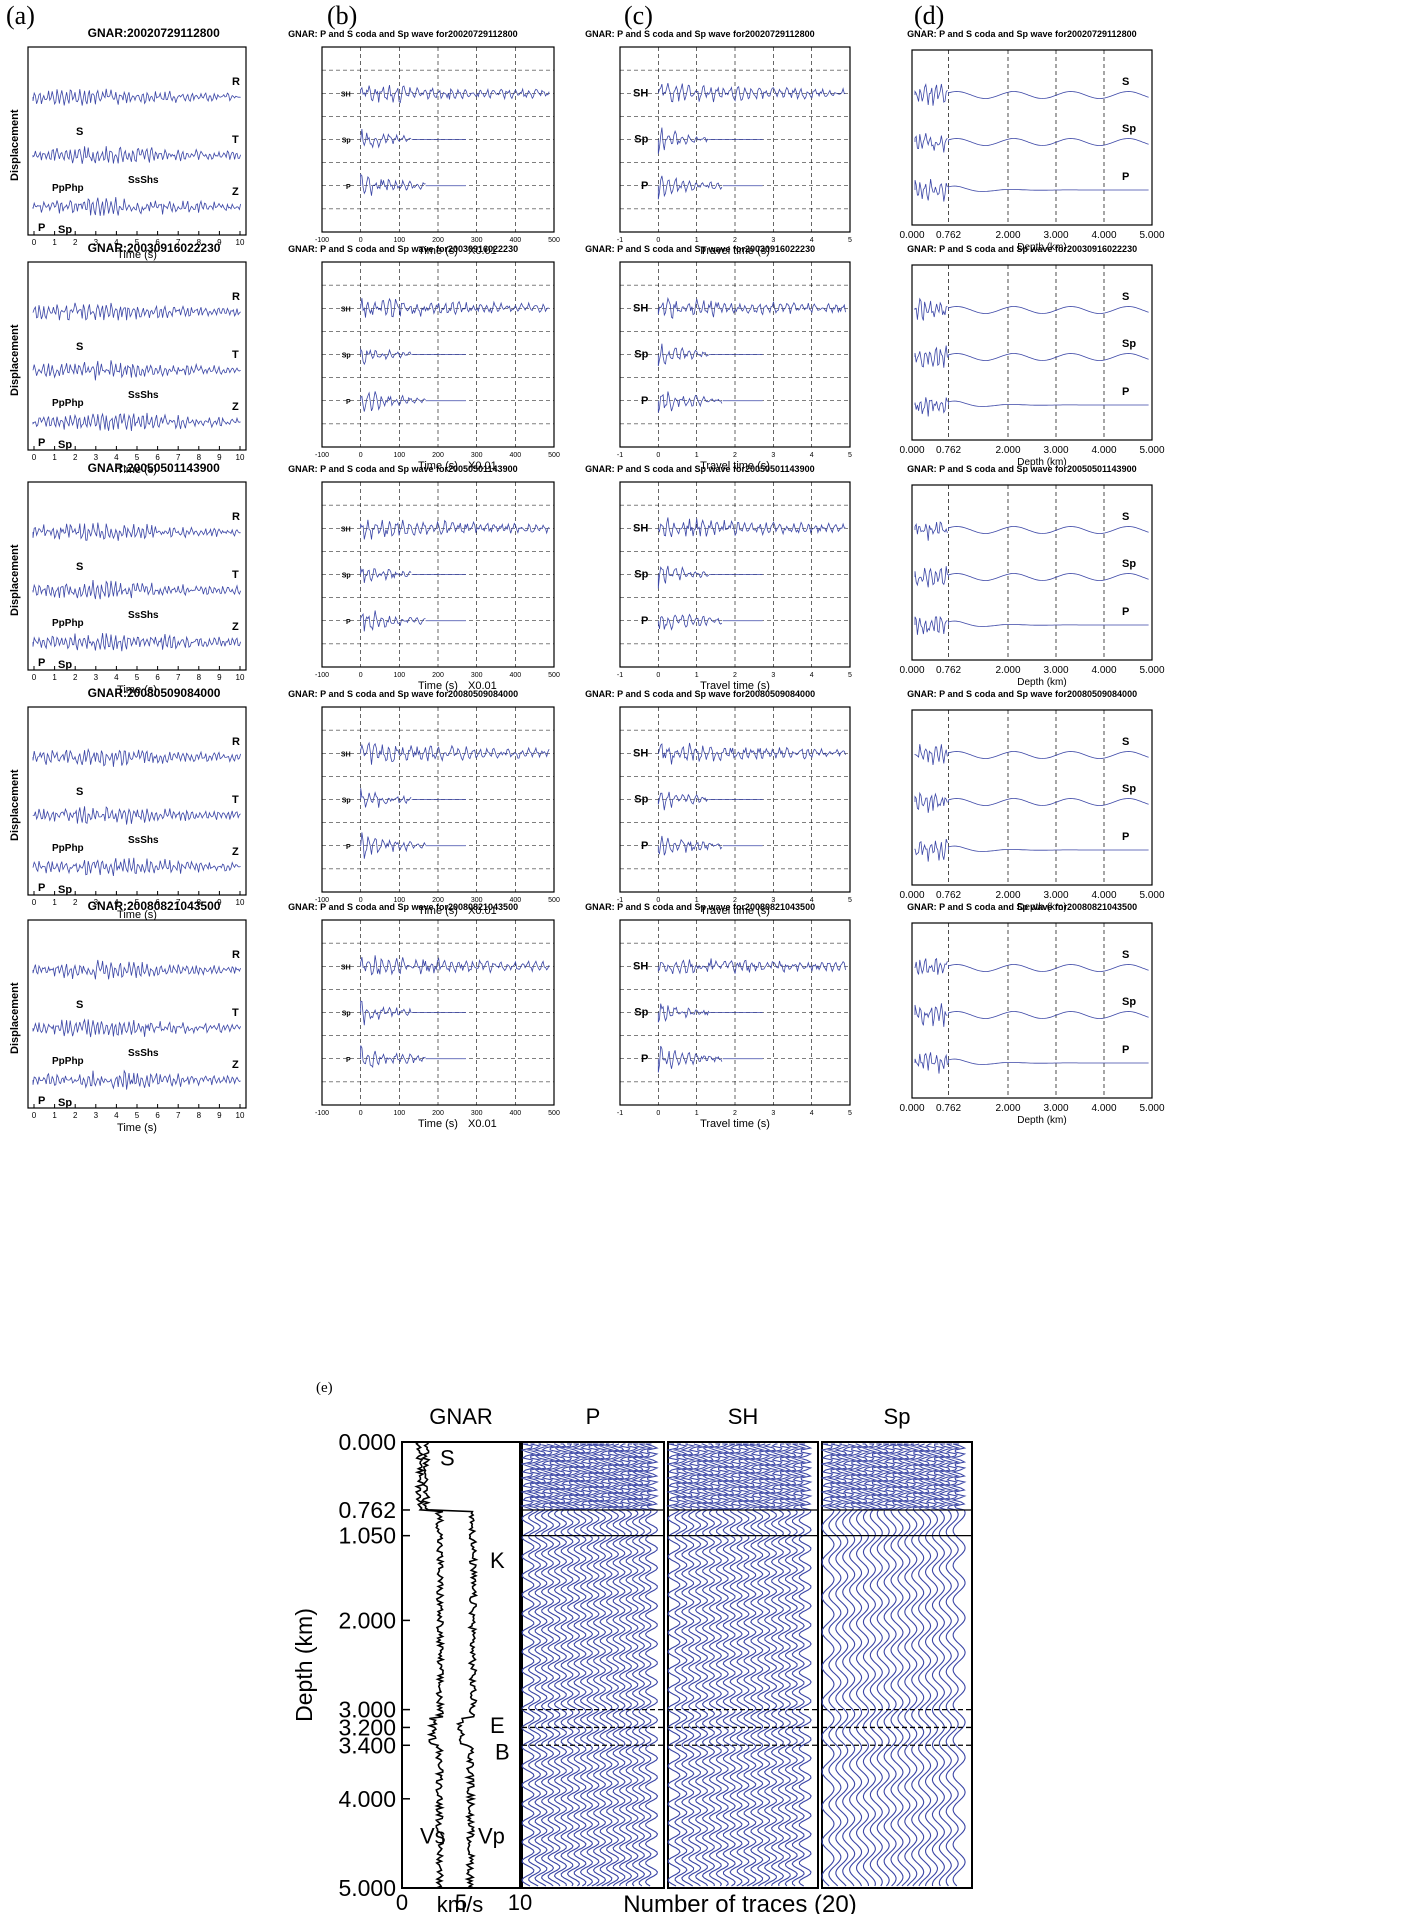  Describe the element at coordinates (41, 888) in the screenshot. I see `phase-p: P` at that location.